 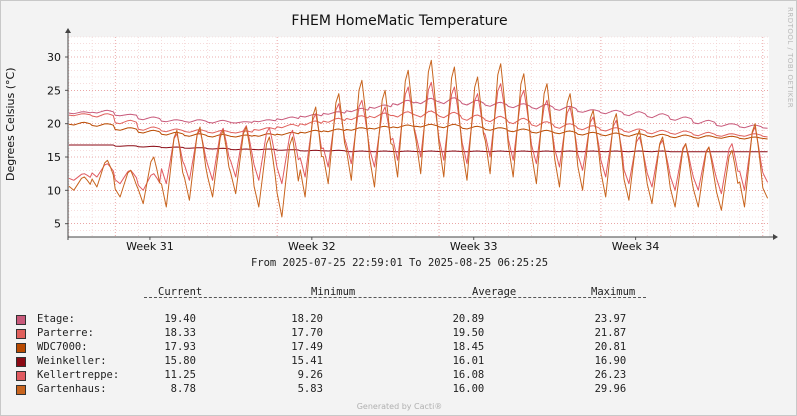 I want to click on y-tick-label: 5, so click(x=57, y=224).